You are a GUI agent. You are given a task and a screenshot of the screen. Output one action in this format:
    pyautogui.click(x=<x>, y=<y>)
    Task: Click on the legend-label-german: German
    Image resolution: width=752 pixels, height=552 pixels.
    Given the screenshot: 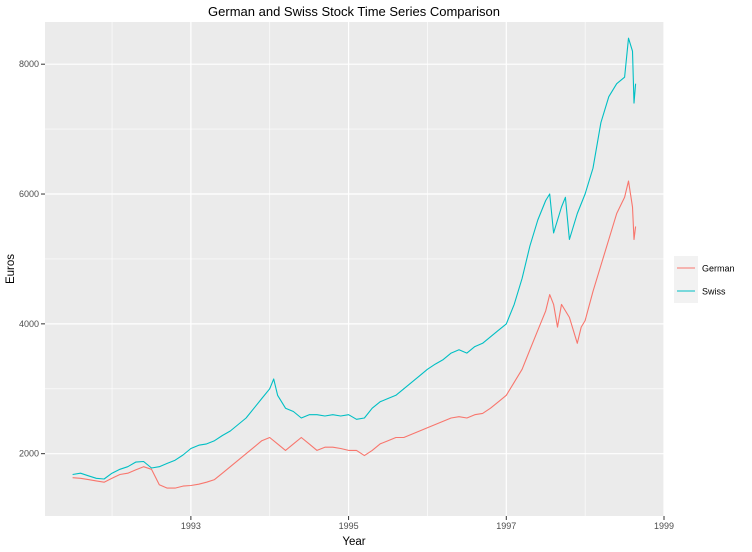 What is the action you would take?
    pyautogui.click(x=718, y=269)
    